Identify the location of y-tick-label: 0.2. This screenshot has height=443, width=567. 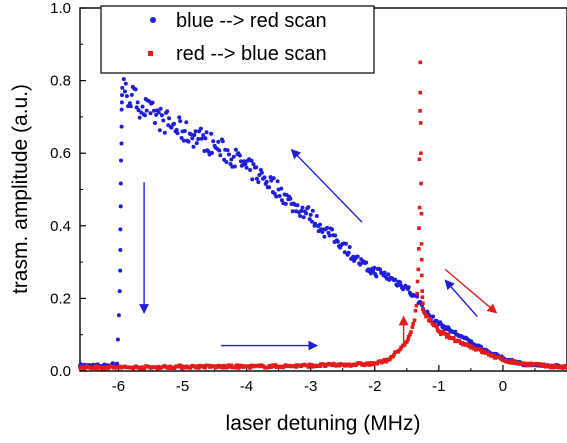
(60, 298).